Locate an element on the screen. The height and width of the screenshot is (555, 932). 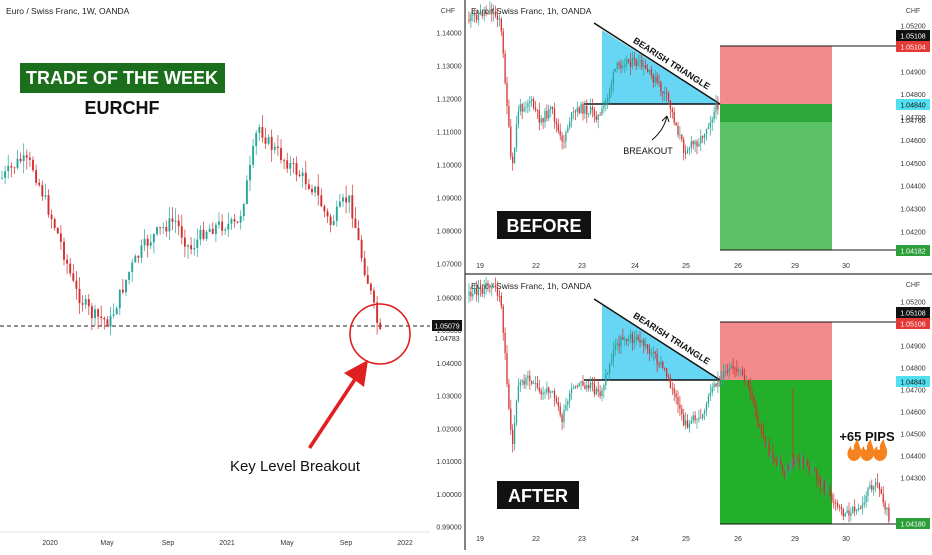
time-tick-label: 30 is located at coordinates (846, 266).